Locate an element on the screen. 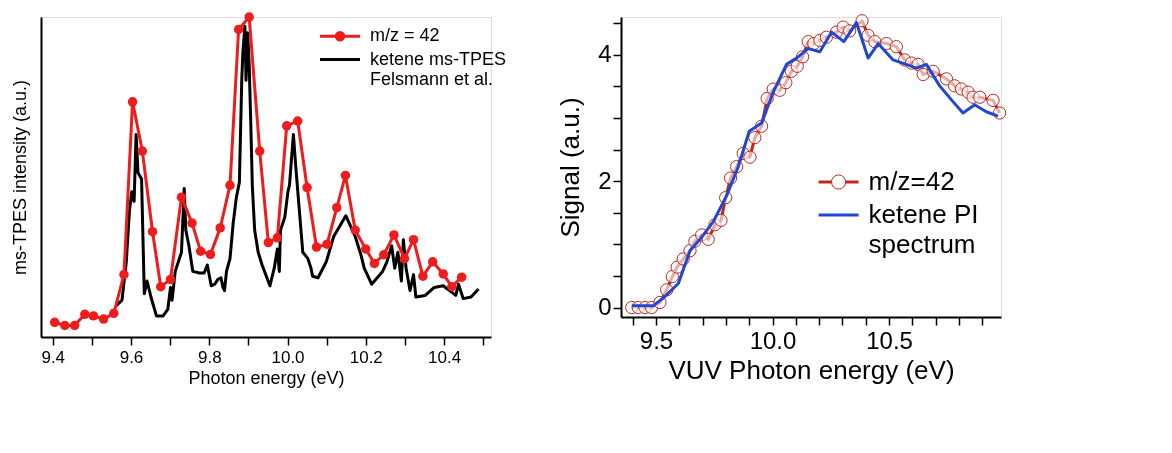 Image resolution: width=1172 pixels, height=453 pixels. y-tick-label: 2 is located at coordinates (605, 180).